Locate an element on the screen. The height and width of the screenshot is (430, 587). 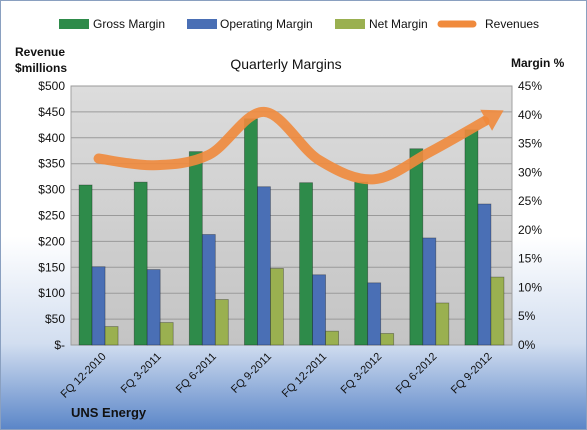
legend-swatch-operating-margin is located at coordinates (202, 24).